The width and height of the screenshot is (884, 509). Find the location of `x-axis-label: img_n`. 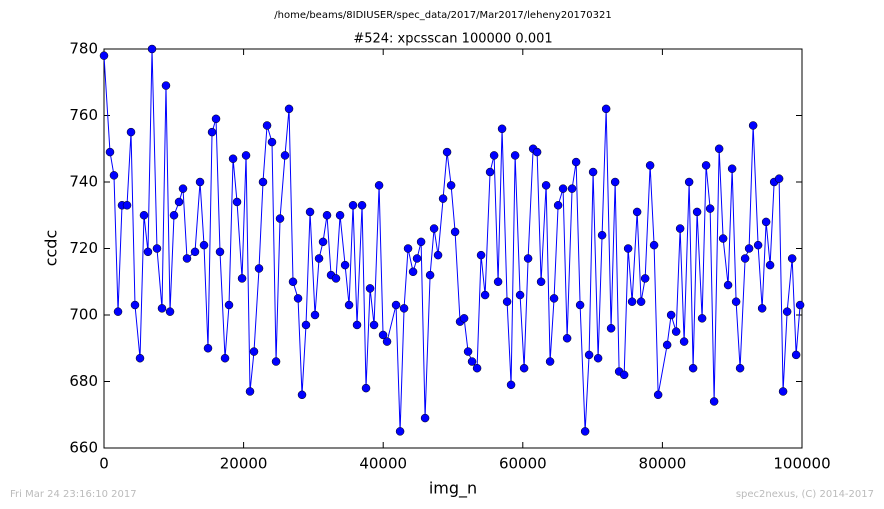

x-axis-label: img_n is located at coordinates (453, 489).